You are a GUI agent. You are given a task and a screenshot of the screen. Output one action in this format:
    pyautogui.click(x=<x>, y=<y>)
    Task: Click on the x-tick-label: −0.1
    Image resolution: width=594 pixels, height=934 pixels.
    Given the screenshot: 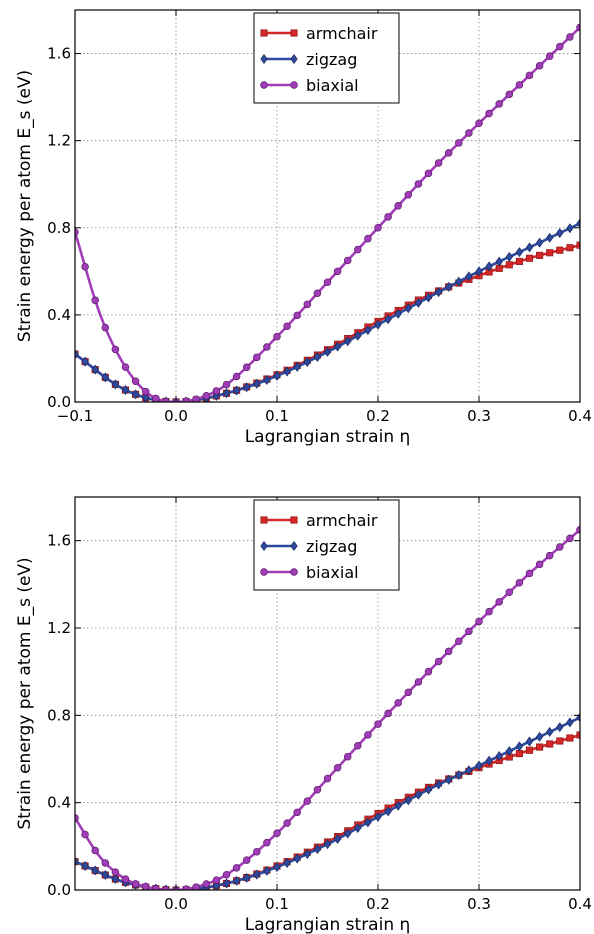 What is the action you would take?
    pyautogui.click(x=75, y=416)
    